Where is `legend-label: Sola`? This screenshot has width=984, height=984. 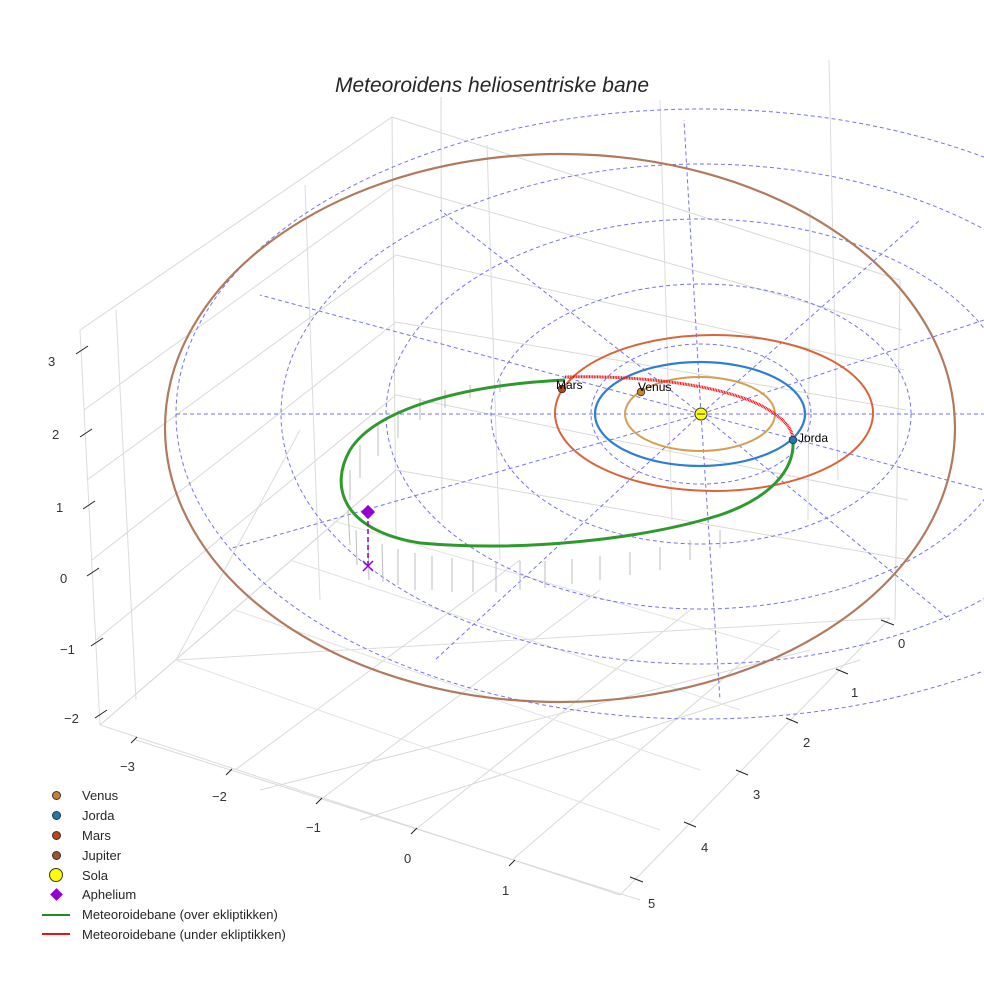
legend-label: Sola is located at coordinates (95, 875).